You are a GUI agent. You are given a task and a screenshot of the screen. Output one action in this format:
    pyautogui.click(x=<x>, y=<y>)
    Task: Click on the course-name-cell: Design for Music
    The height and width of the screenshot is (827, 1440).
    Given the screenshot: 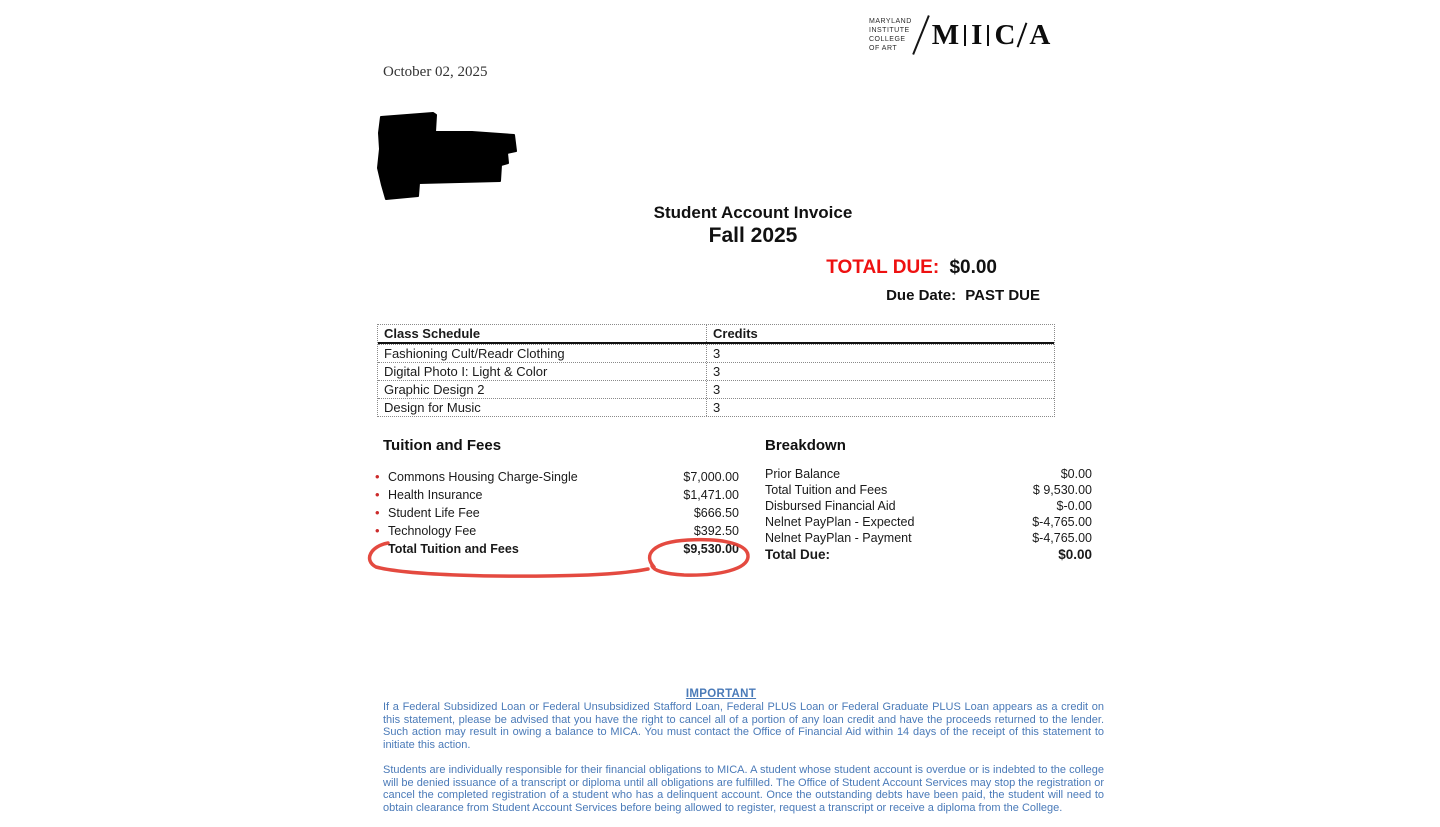 What is the action you would take?
    pyautogui.click(x=432, y=407)
    